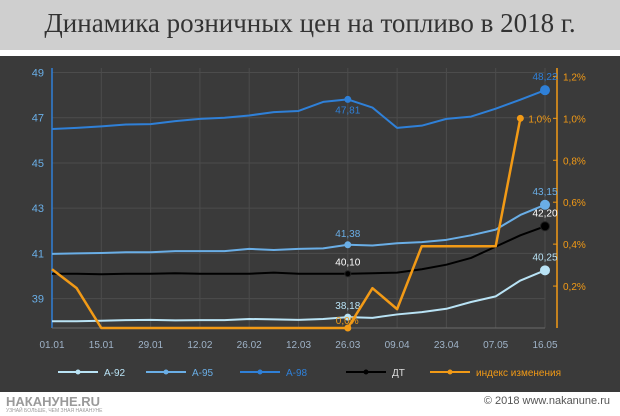  I want to click on legend-label-А-98: А-98, so click(297, 373).